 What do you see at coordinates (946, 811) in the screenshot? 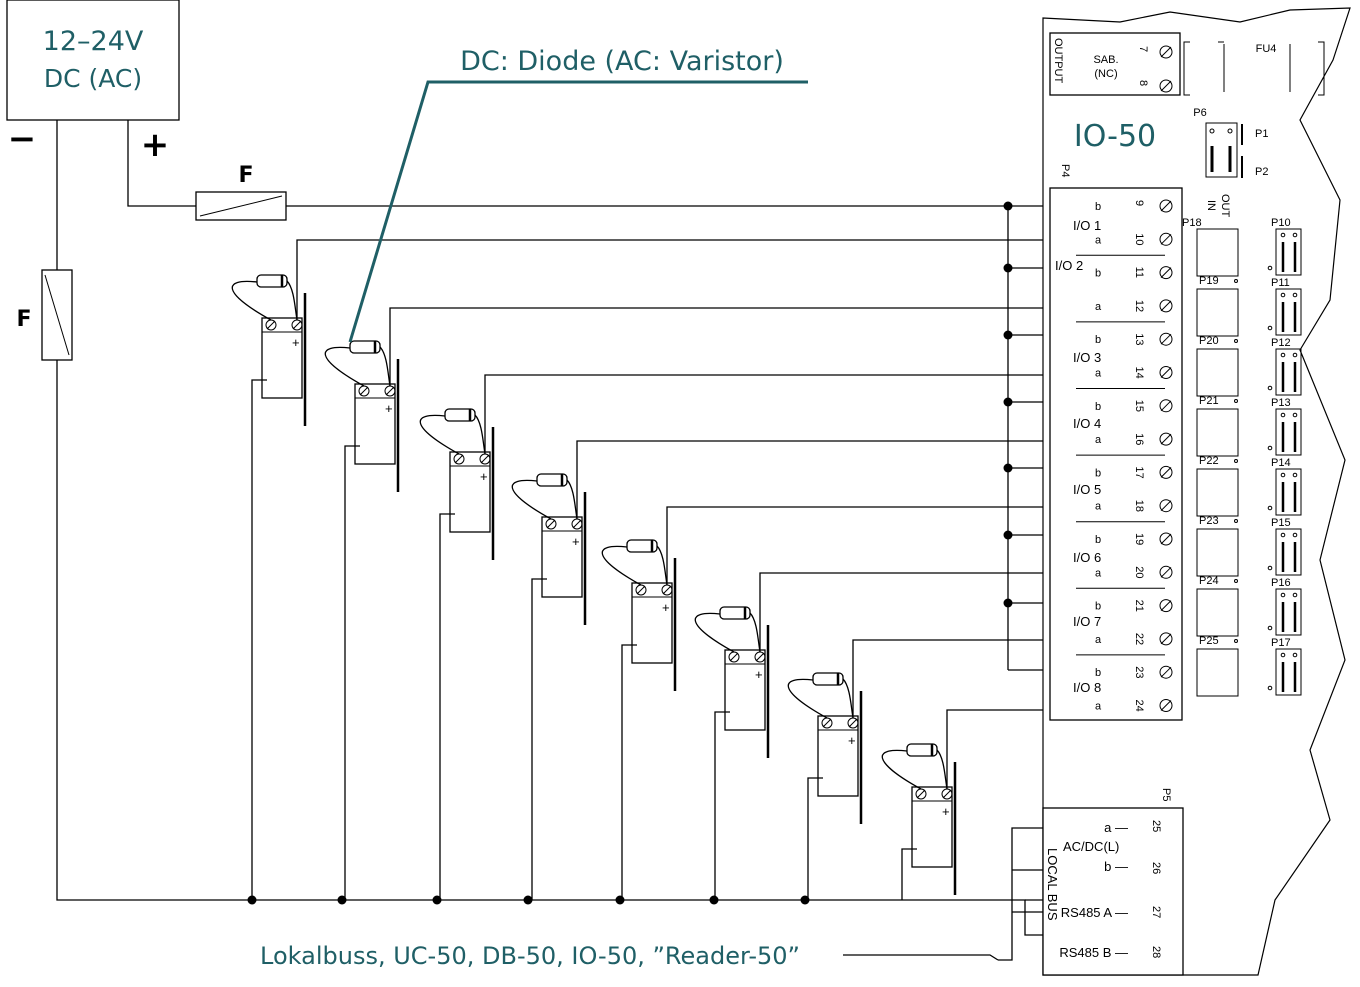
I see `lock-plus-8: +` at bounding box center [946, 811].